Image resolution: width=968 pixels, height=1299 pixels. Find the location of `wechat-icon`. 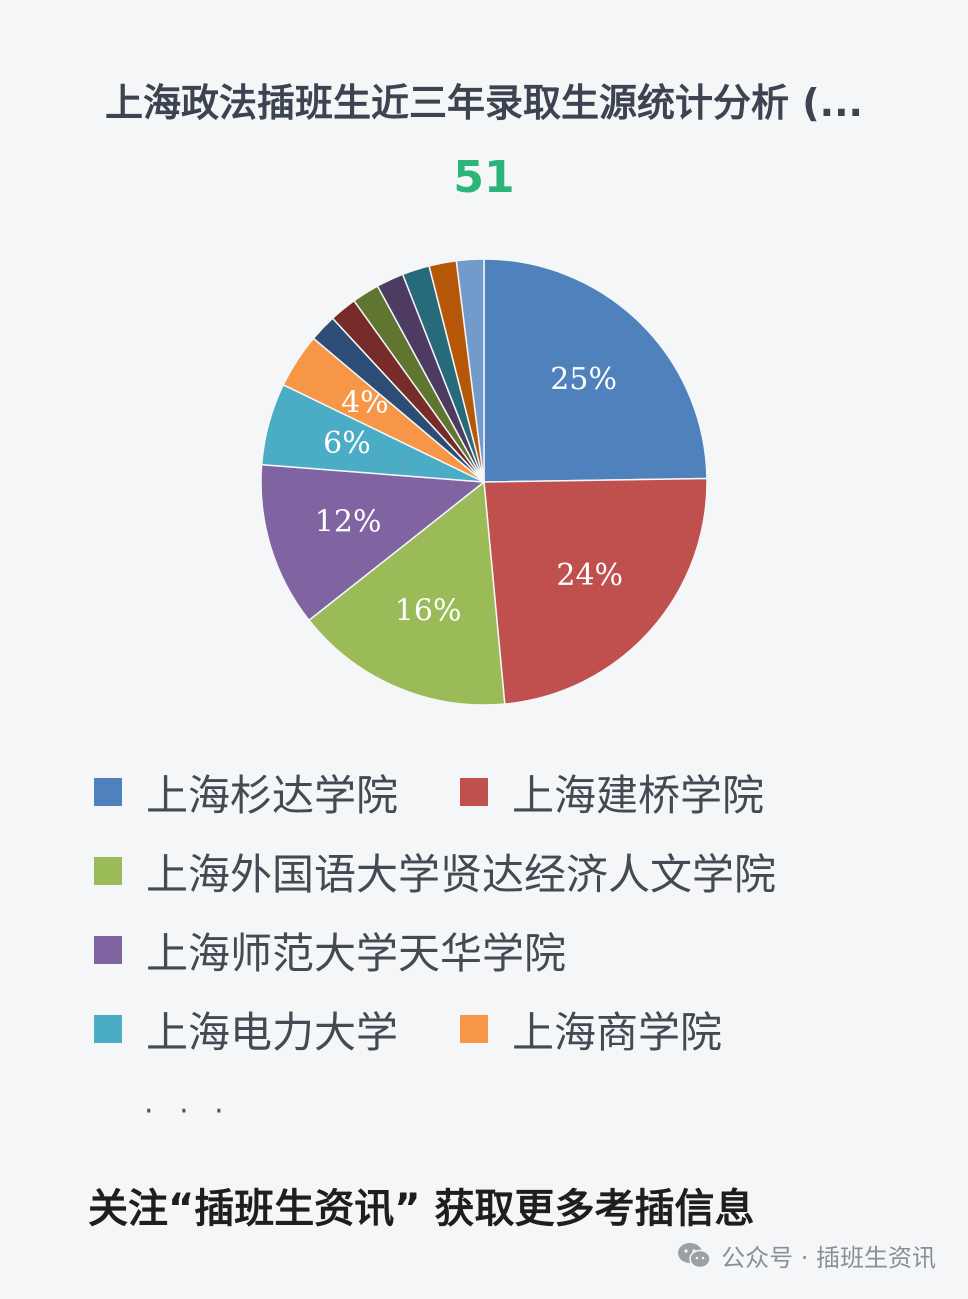

wechat-icon is located at coordinates (694, 1255).